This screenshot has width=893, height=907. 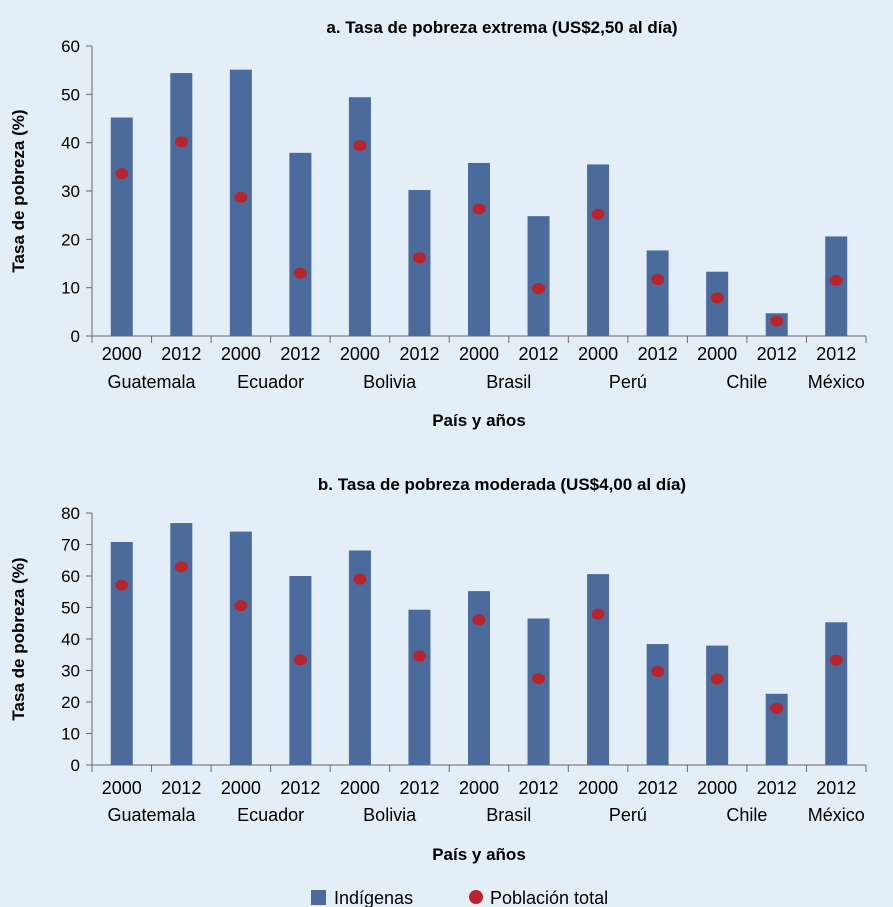 What do you see at coordinates (836, 382) in the screenshot?
I see `x-group-label: México` at bounding box center [836, 382].